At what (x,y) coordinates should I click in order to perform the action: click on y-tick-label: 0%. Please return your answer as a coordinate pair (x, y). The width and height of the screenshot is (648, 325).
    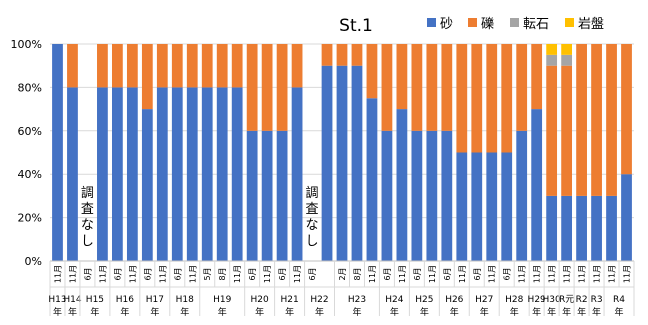
    Looking at the image, I should click on (33, 261).